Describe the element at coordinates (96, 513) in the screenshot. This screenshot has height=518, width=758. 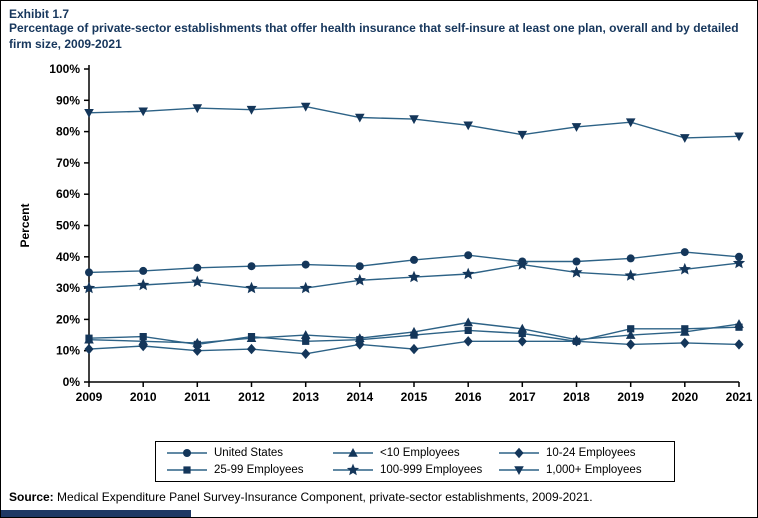
I see `footer-bar` at that location.